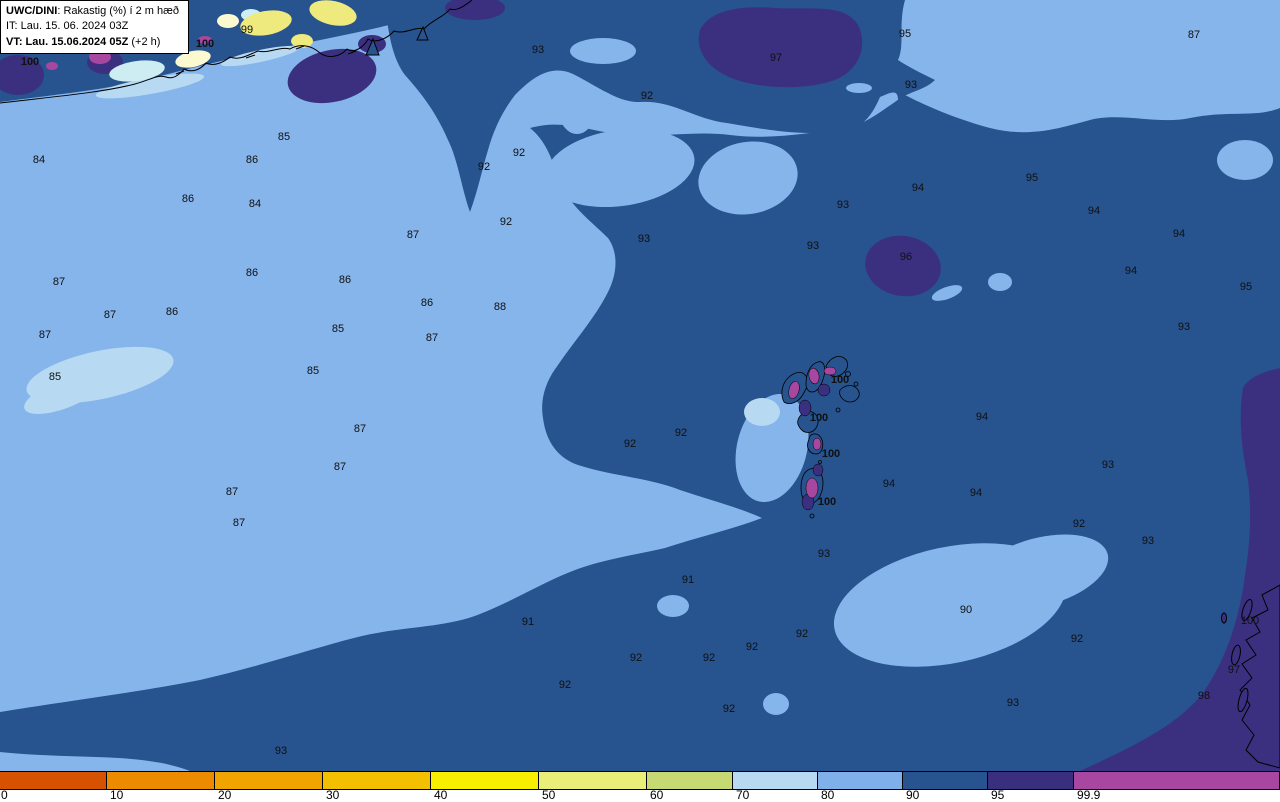  Describe the element at coordinates (1250, 676) in the screenshot. I see `scotland-coastline` at that location.